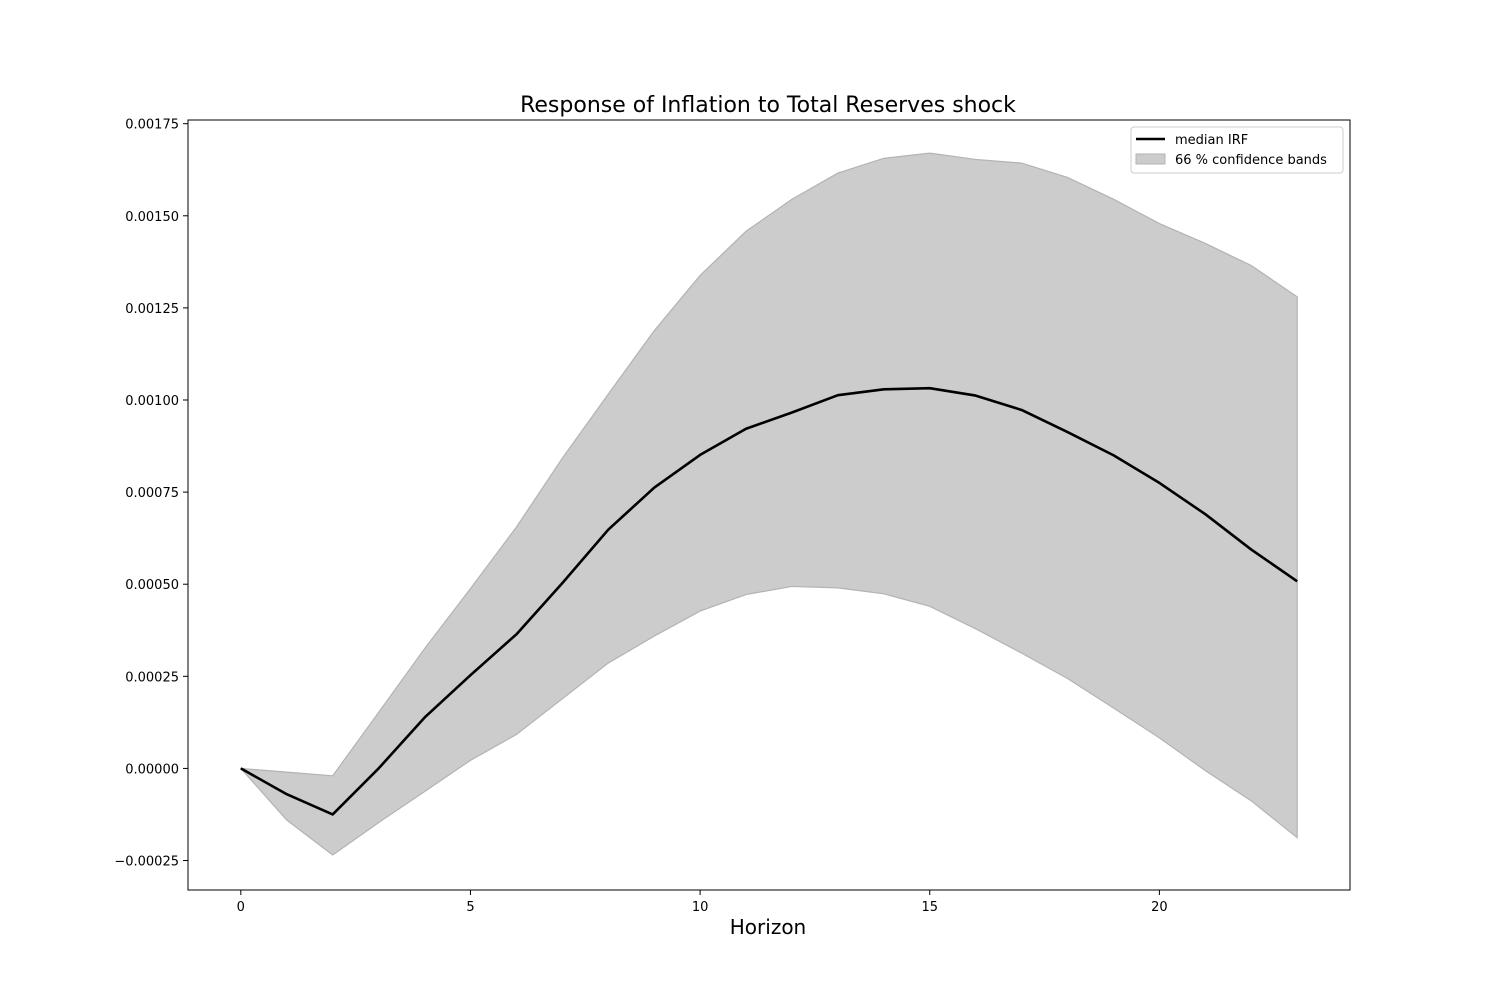 The width and height of the screenshot is (1500, 1000). What do you see at coordinates (1150, 159) in the screenshot?
I see `legend-band-swatch` at bounding box center [1150, 159].